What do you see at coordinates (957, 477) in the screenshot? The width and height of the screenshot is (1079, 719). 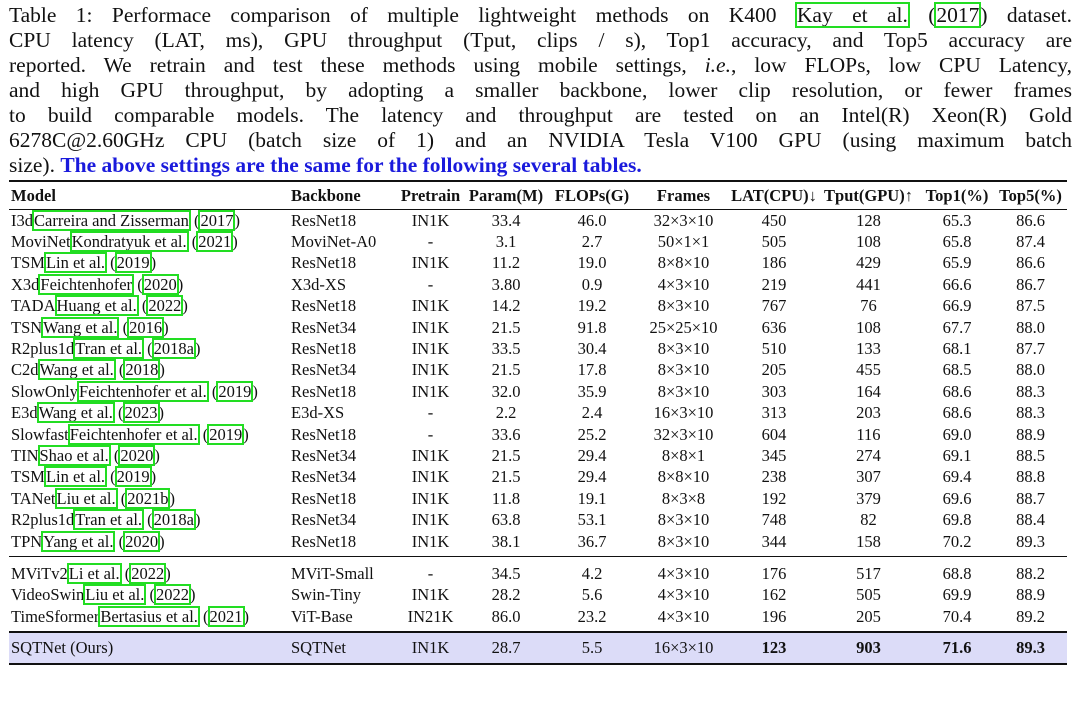 I see `table-cell: 69.4` at bounding box center [957, 477].